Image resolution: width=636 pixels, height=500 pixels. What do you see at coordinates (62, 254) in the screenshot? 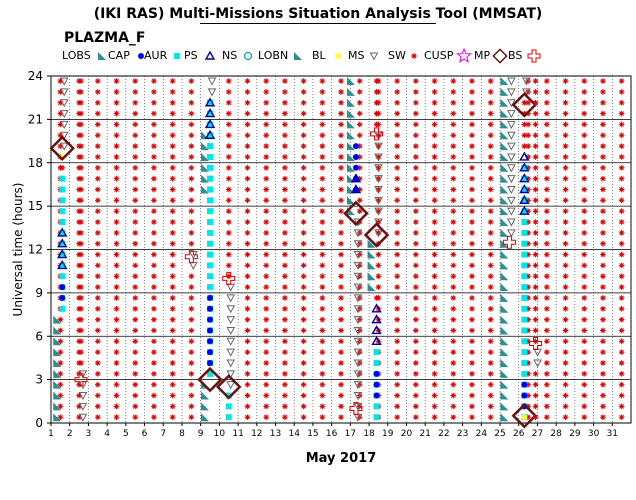
I see `ps-mark` at bounding box center [62, 254].